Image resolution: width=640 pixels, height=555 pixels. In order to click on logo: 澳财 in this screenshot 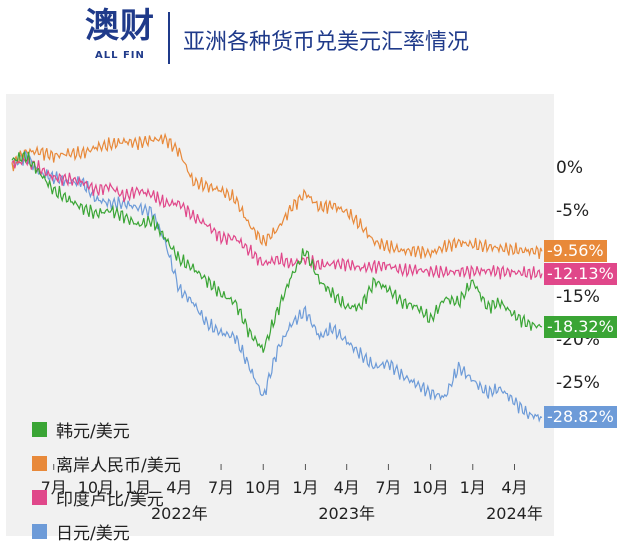, I will do `click(120, 26)`.